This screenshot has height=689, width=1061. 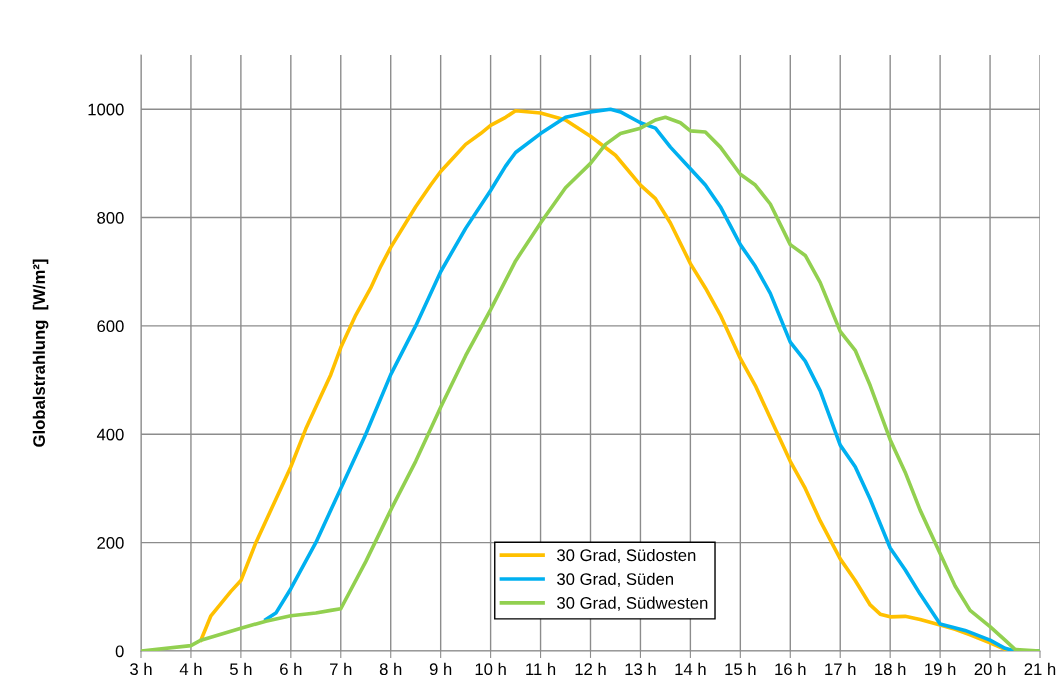 What do you see at coordinates (1040, 668) in the screenshot?
I see `x-tick-label: 21 h` at bounding box center [1040, 668].